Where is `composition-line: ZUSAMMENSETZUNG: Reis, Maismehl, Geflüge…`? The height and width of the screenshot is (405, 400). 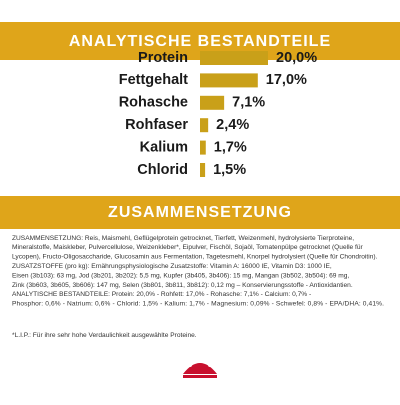 composition-line: ZUSAMMENSETZUNG: Reis, Maismehl, Geflüge… is located at coordinates (183, 238).